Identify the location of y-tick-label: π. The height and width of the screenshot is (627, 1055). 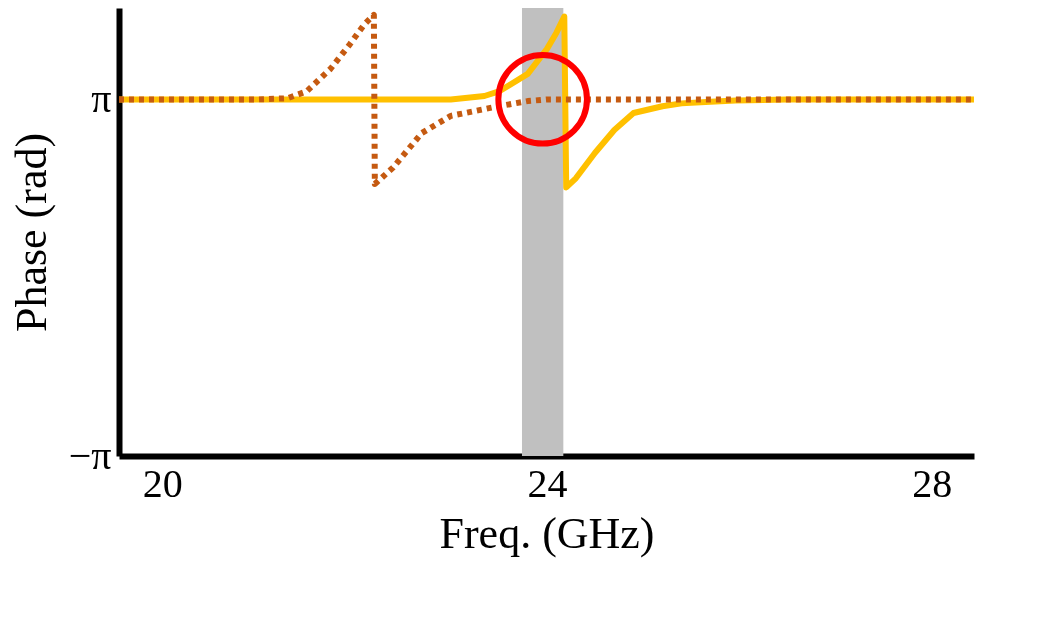
(101, 98).